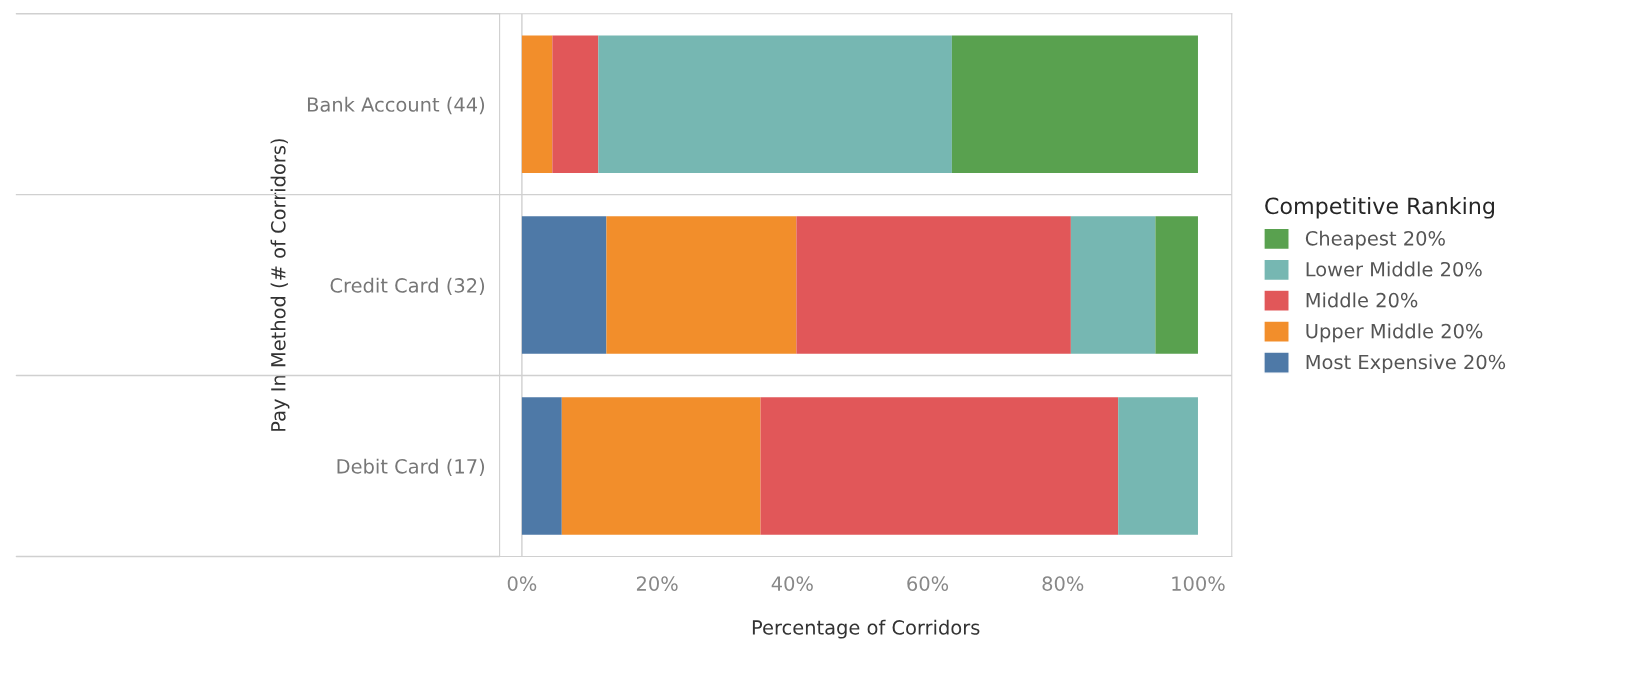  I want to click on legend-label: Most Expensive 20%, so click(1406, 364).